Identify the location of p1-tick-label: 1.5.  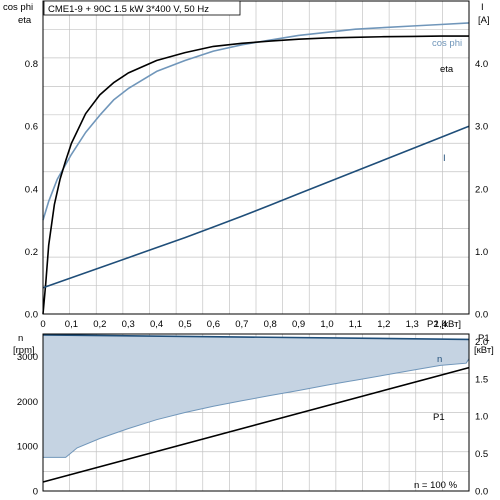
(481, 379).